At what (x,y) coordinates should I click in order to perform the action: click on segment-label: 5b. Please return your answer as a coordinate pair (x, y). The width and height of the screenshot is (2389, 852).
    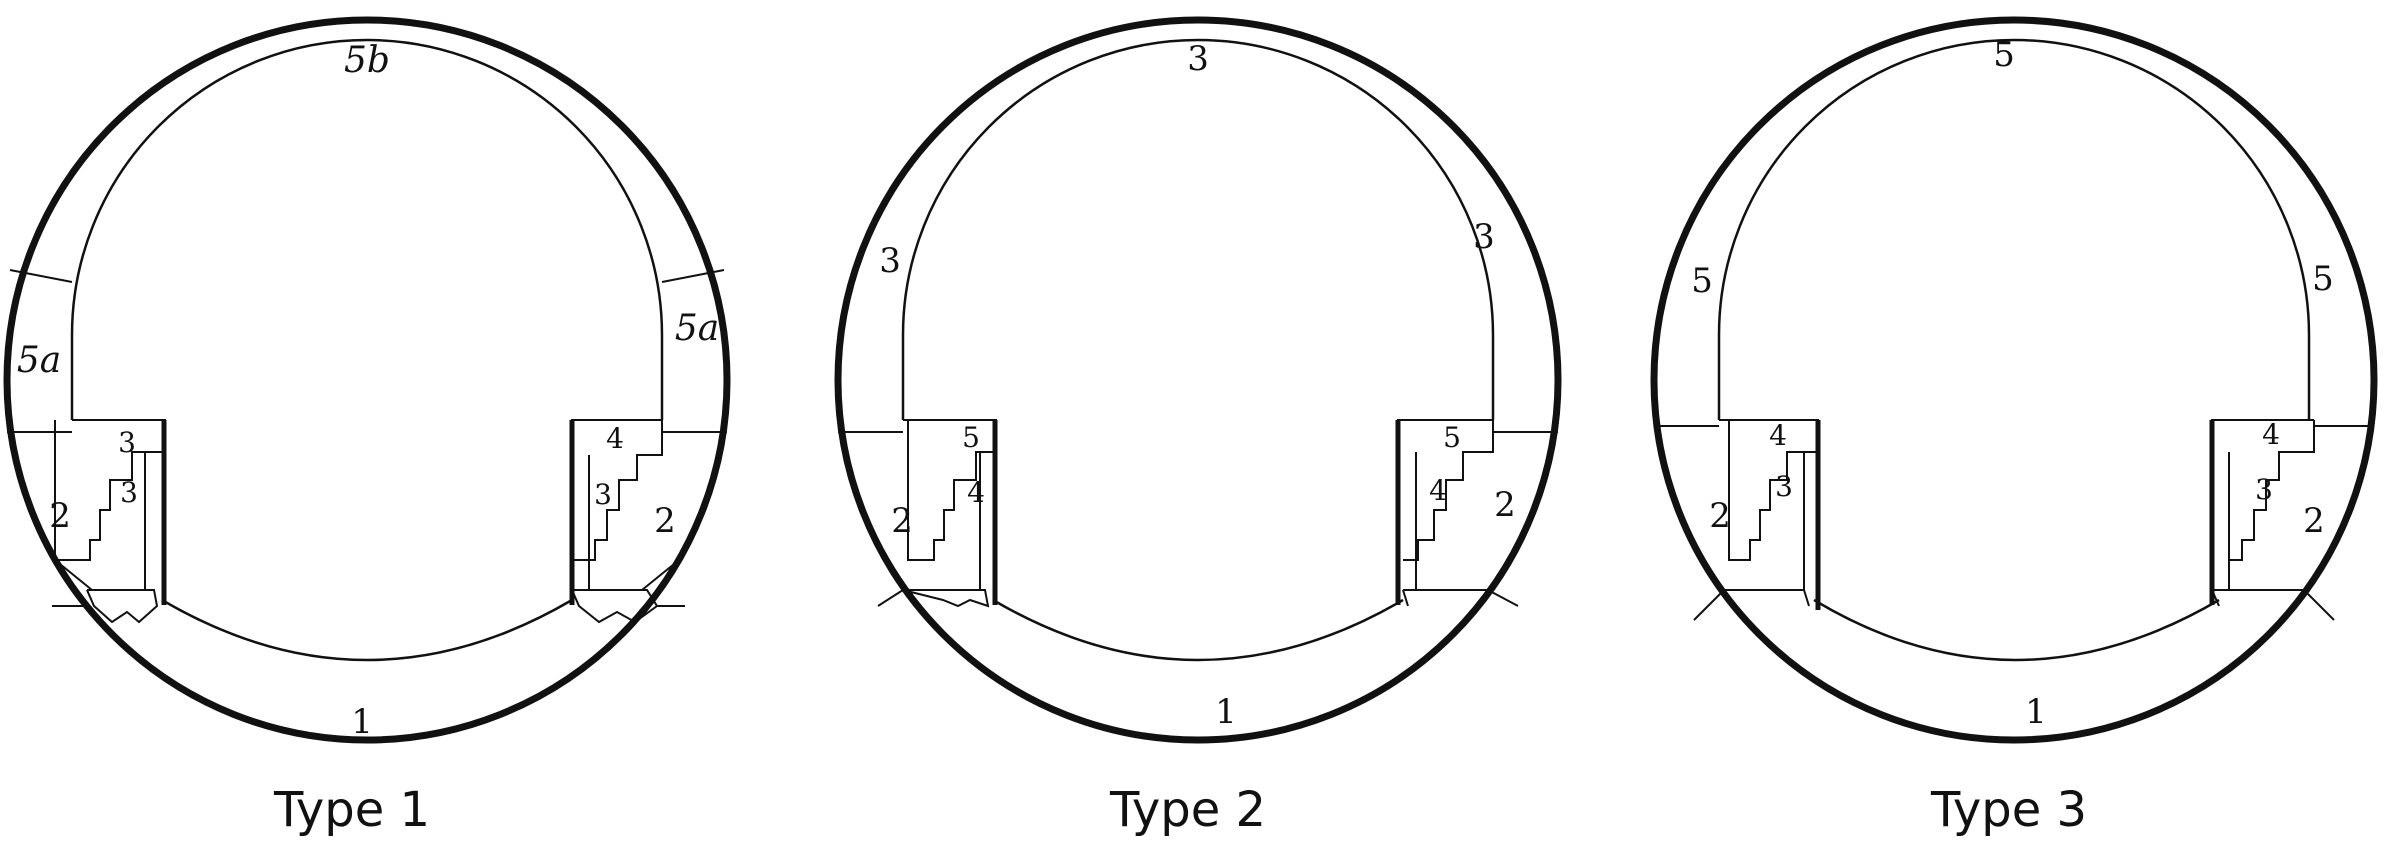
    Looking at the image, I should click on (367, 60).